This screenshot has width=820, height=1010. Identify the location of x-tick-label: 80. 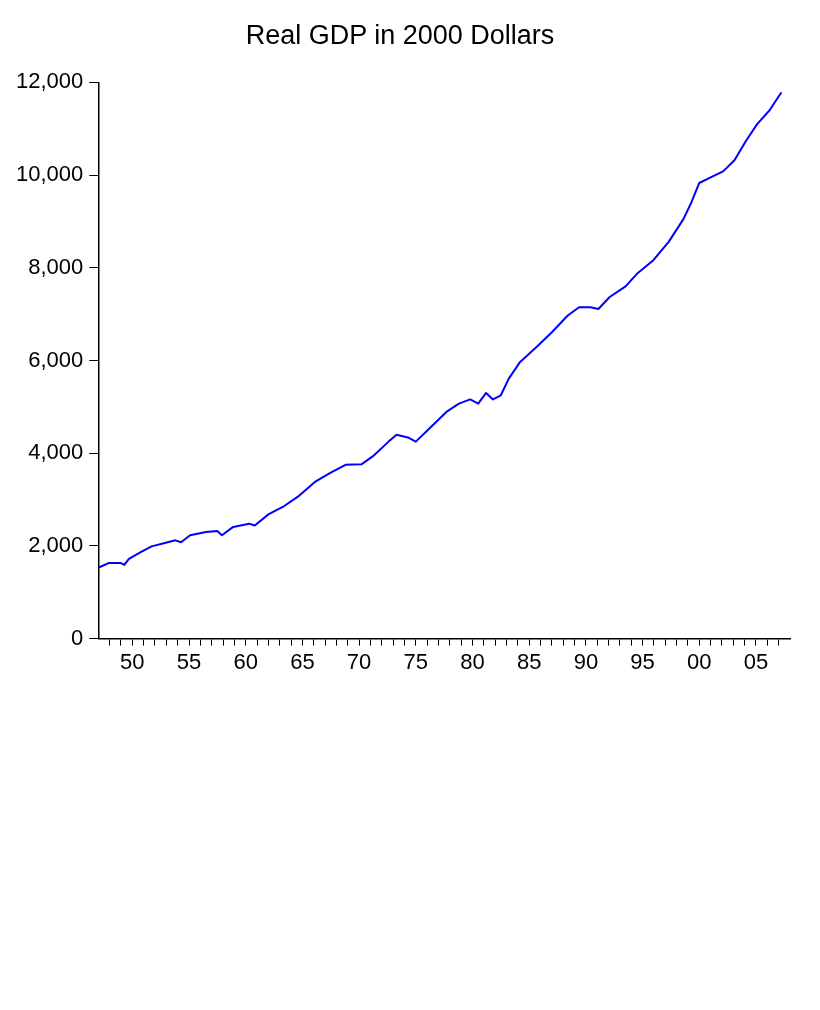
(472, 661).